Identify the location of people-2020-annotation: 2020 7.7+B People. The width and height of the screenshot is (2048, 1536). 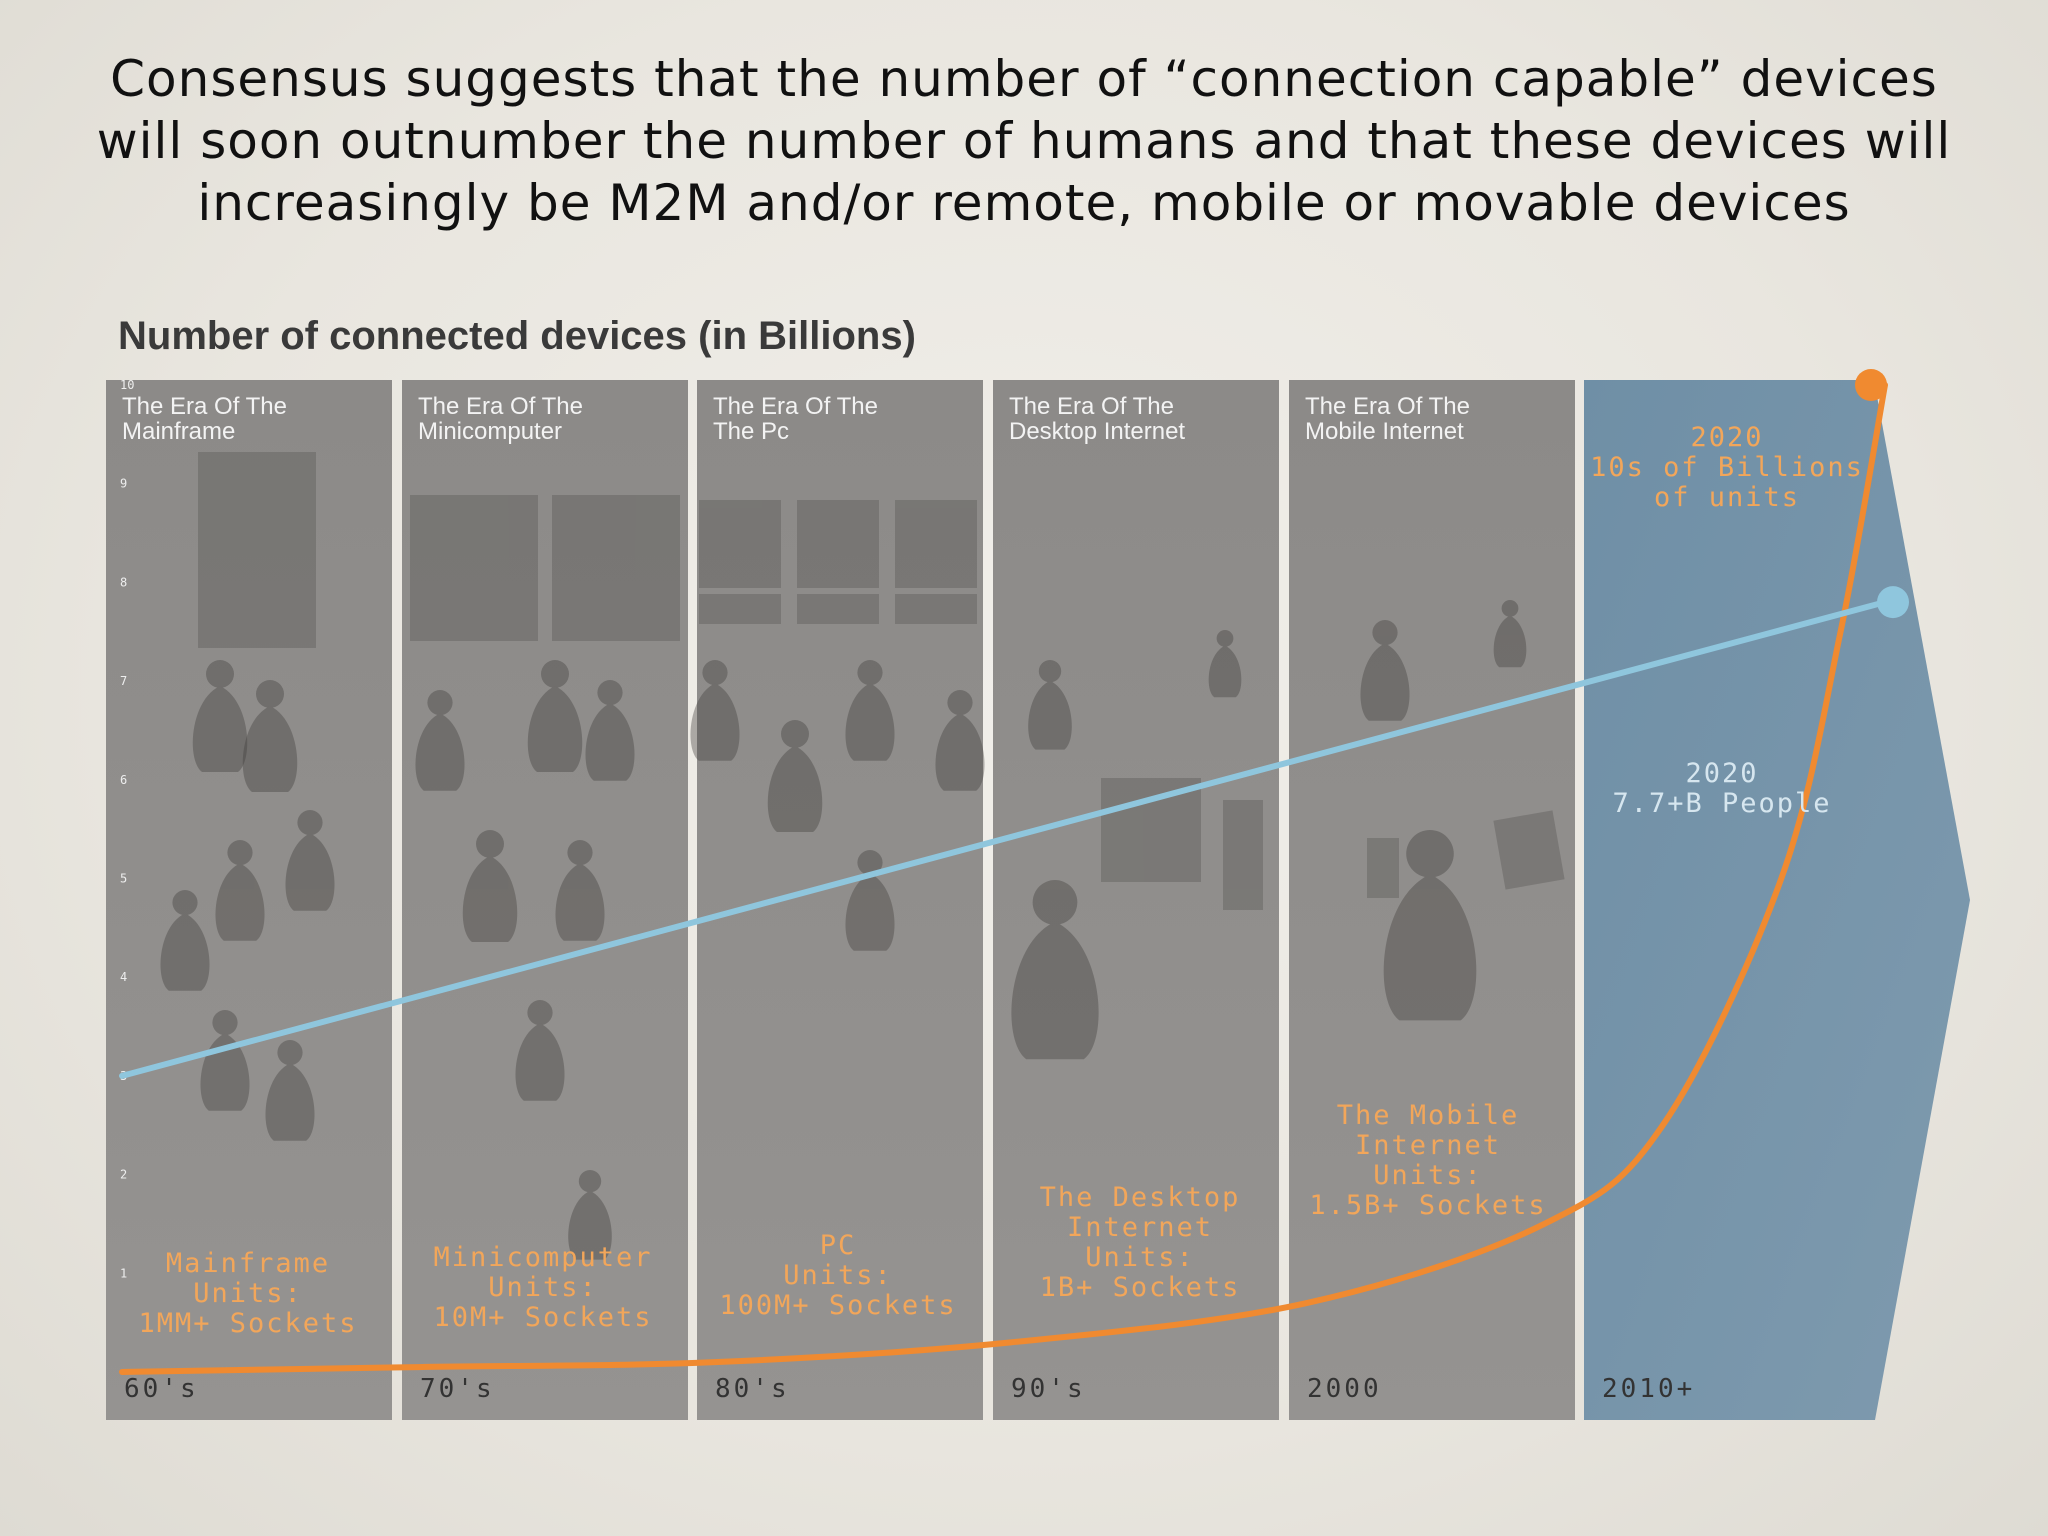
(1721, 788).